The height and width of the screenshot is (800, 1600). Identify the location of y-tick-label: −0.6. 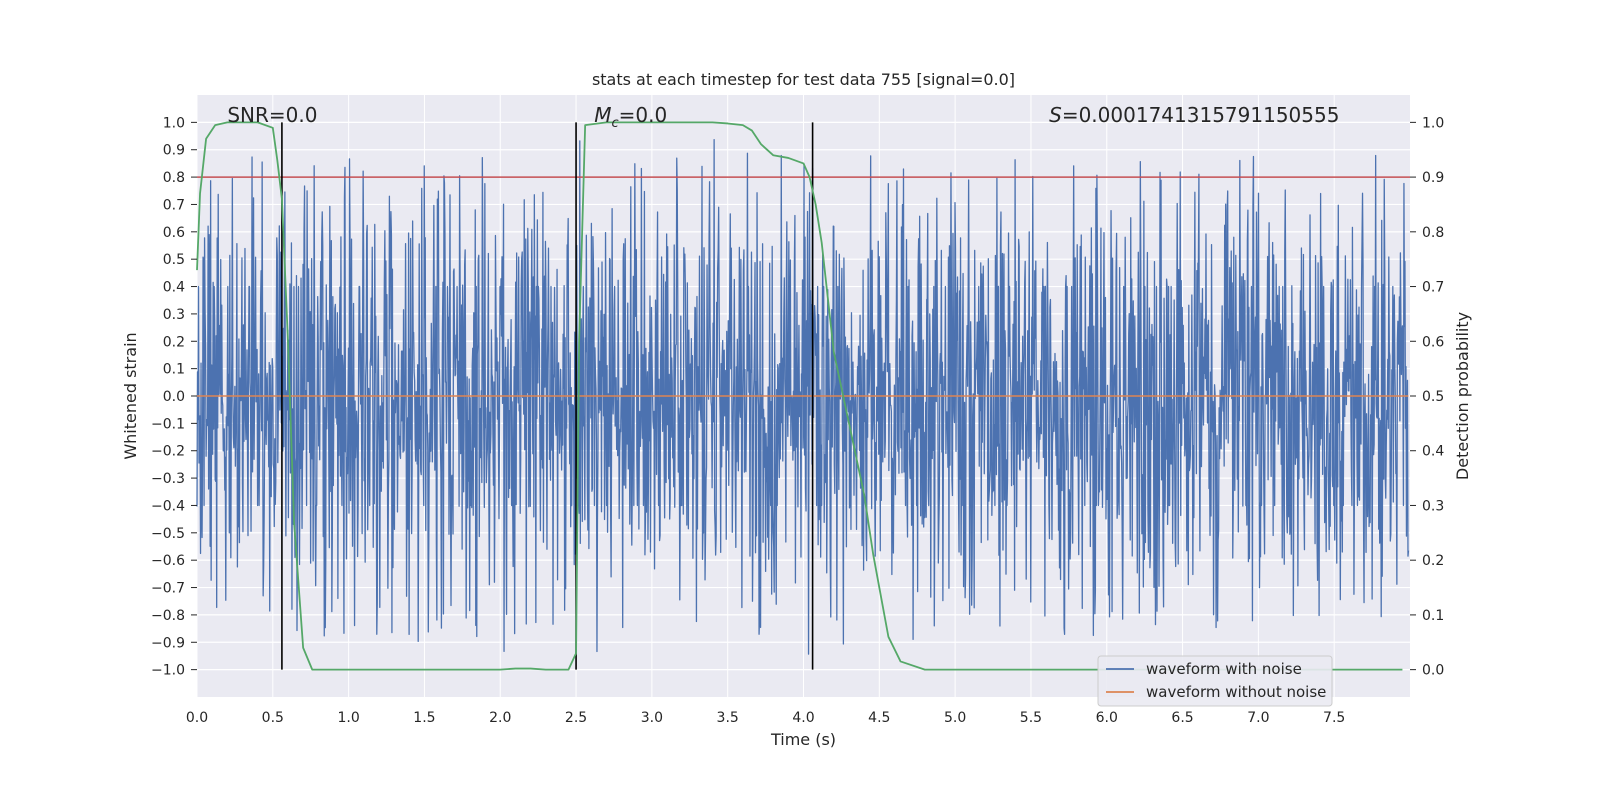
(168, 561).